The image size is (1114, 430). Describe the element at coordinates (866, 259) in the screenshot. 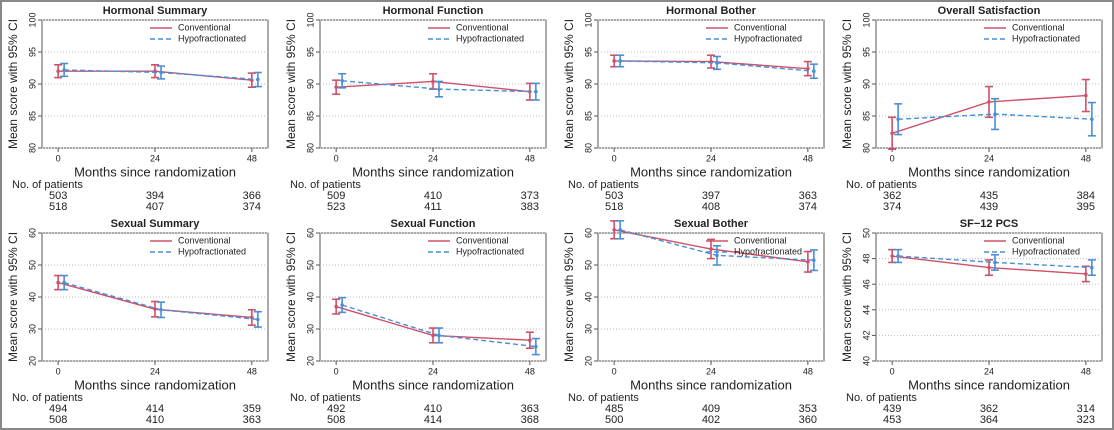

I see `y-tick-label: 48` at that location.